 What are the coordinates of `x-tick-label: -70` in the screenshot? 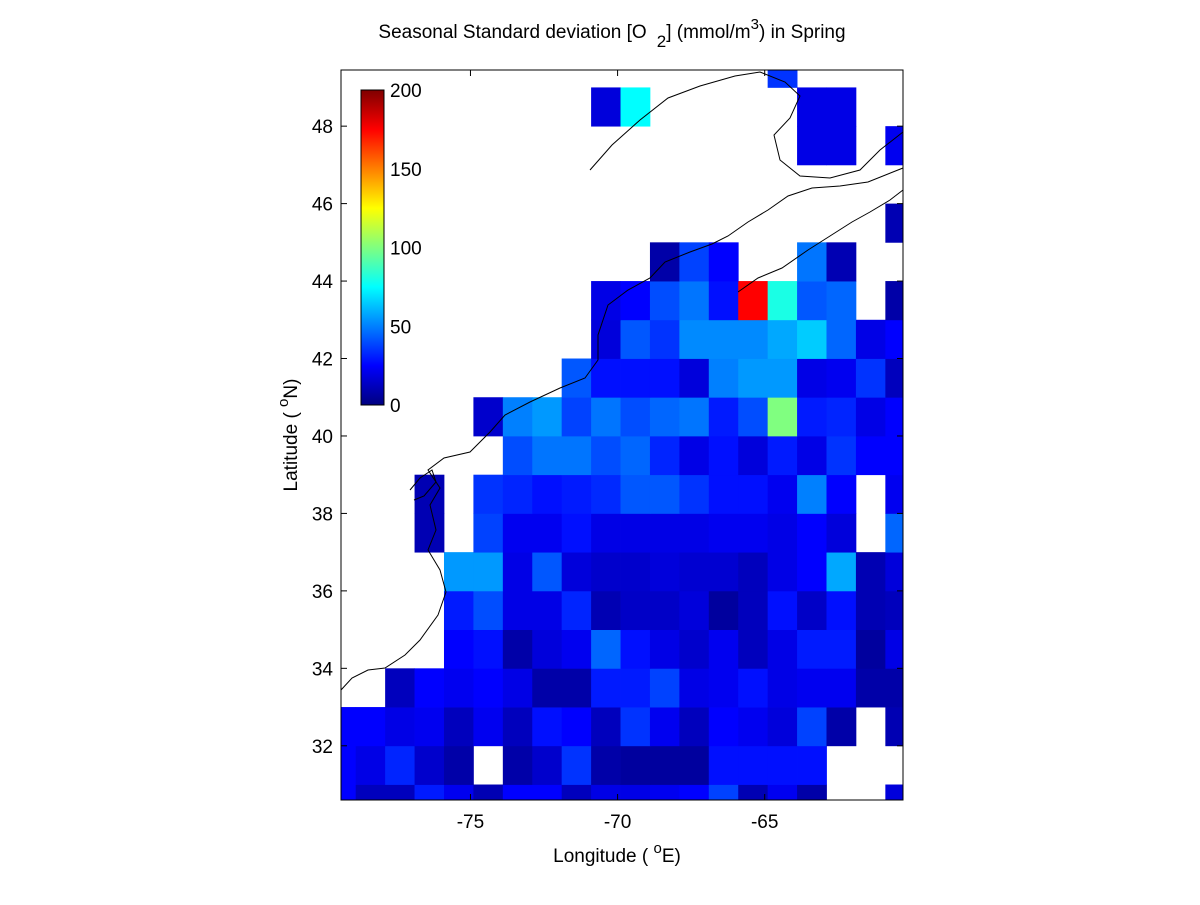 It's located at (617, 822).